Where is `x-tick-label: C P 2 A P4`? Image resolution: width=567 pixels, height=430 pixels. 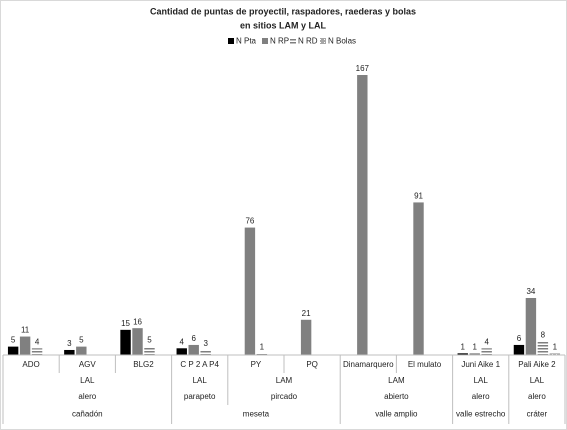
x-tick-label: C P 2 A P4 is located at coordinates (199, 364).